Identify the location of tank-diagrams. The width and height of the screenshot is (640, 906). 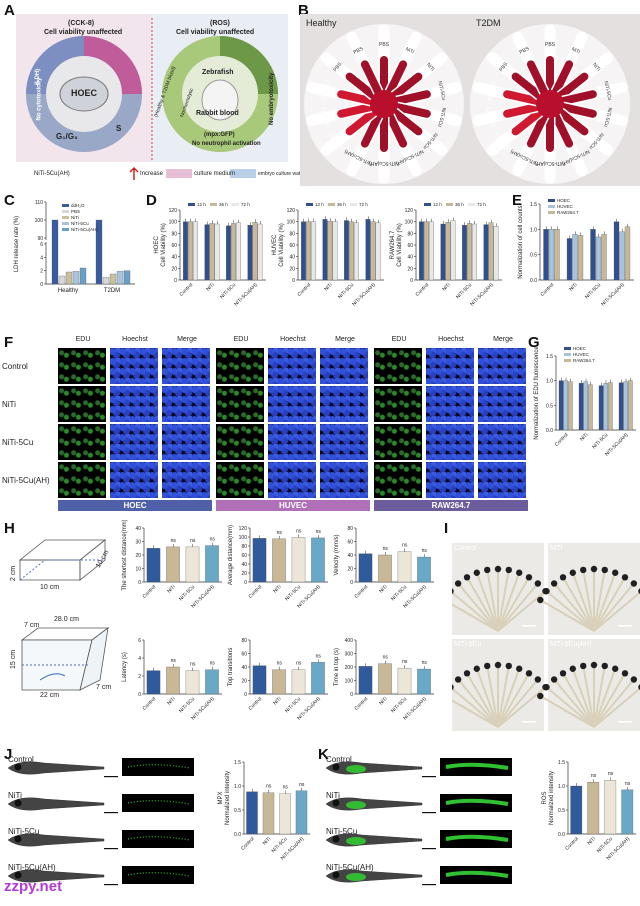
(64, 615).